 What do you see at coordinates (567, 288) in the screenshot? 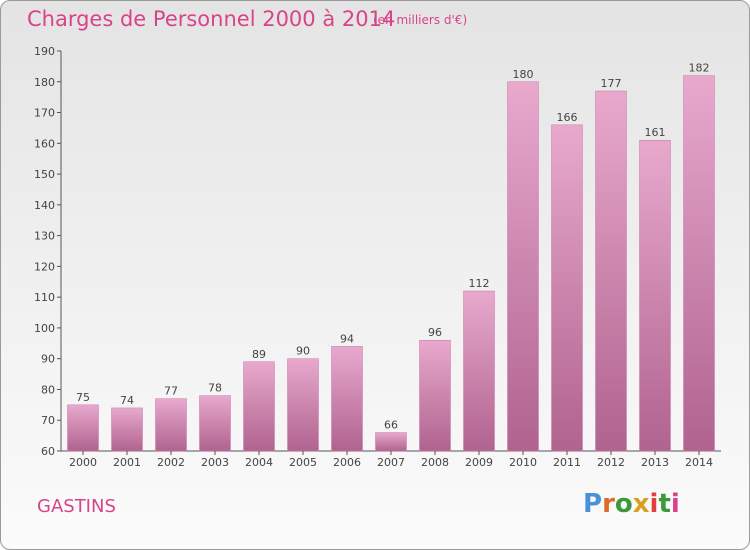
I see `bar-2011` at bounding box center [567, 288].